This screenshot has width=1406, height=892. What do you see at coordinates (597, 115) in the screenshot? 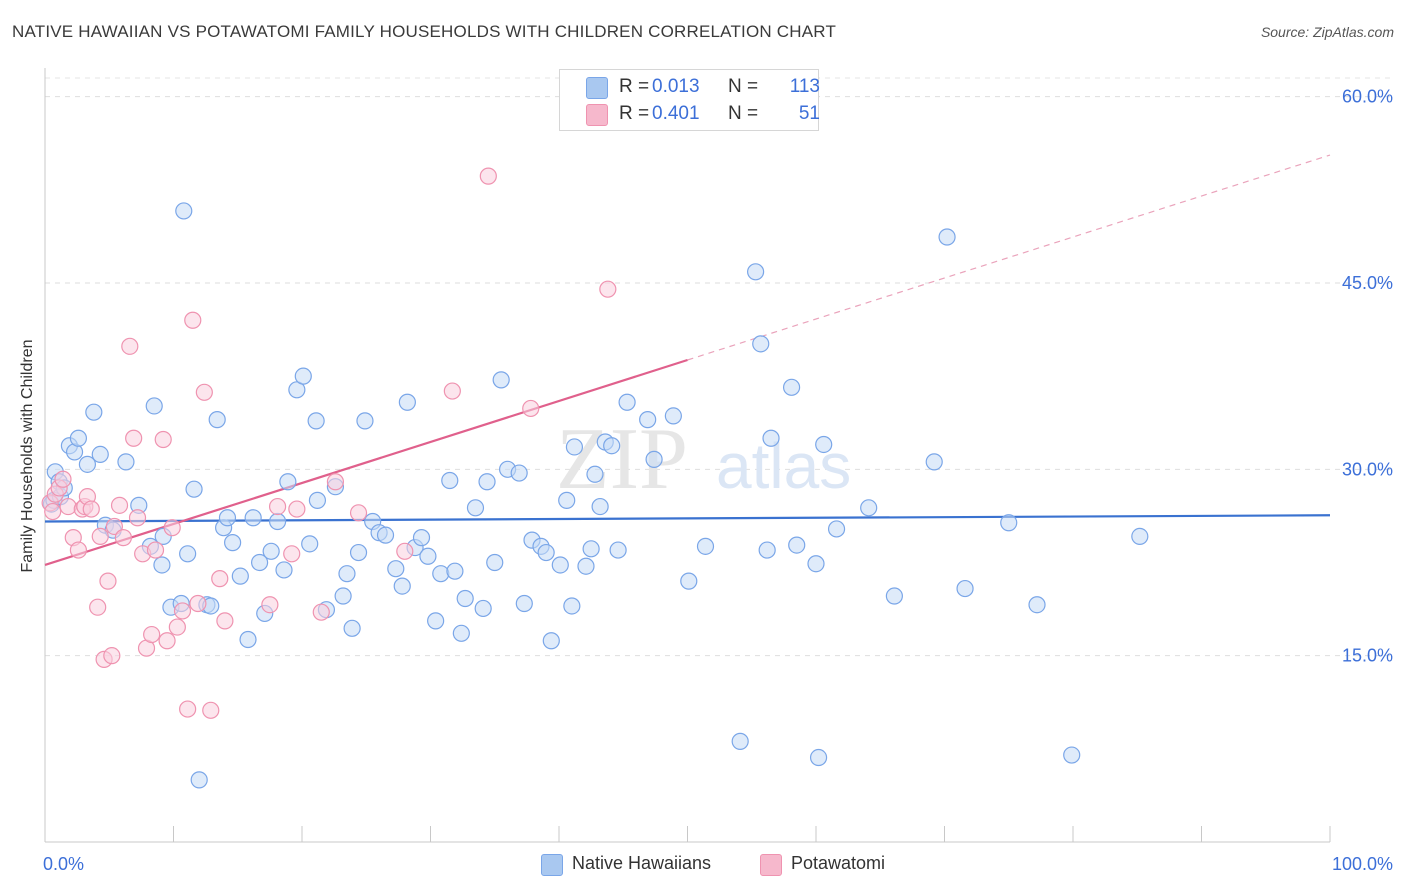
I see `legend-swatch-pink` at bounding box center [597, 115].